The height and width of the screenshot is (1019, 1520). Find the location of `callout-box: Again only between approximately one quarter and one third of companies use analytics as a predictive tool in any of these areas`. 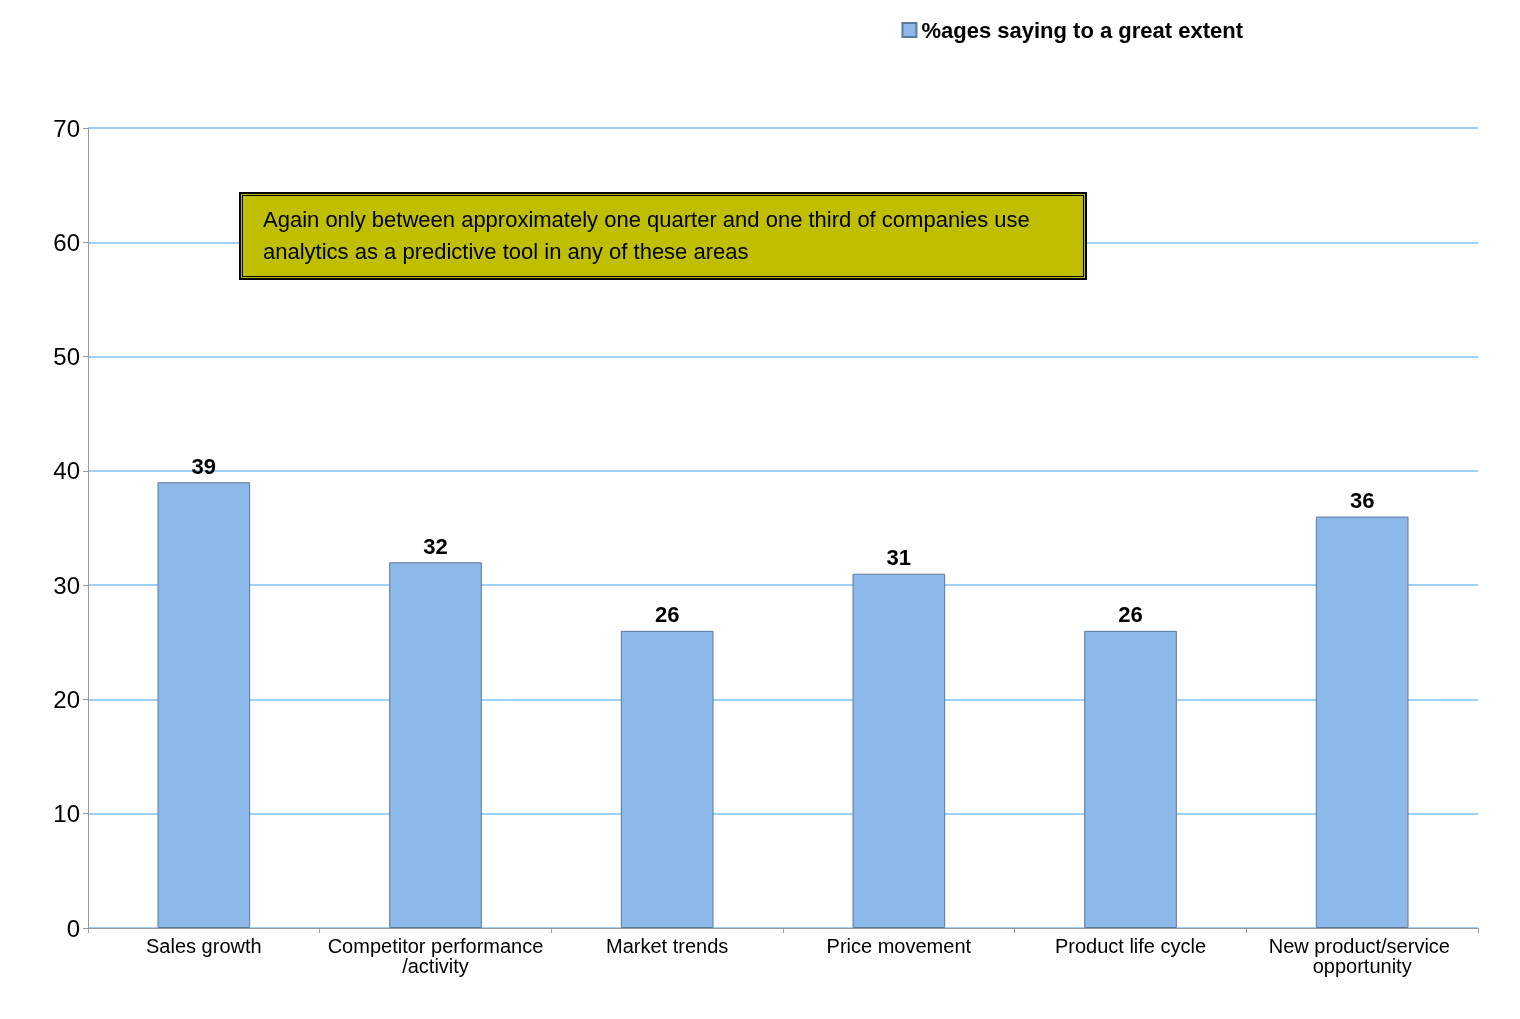

callout-box: Again only between approximately one quarter and one third of companies use analytics as a predictive tool in any of these areas is located at coordinates (663, 236).